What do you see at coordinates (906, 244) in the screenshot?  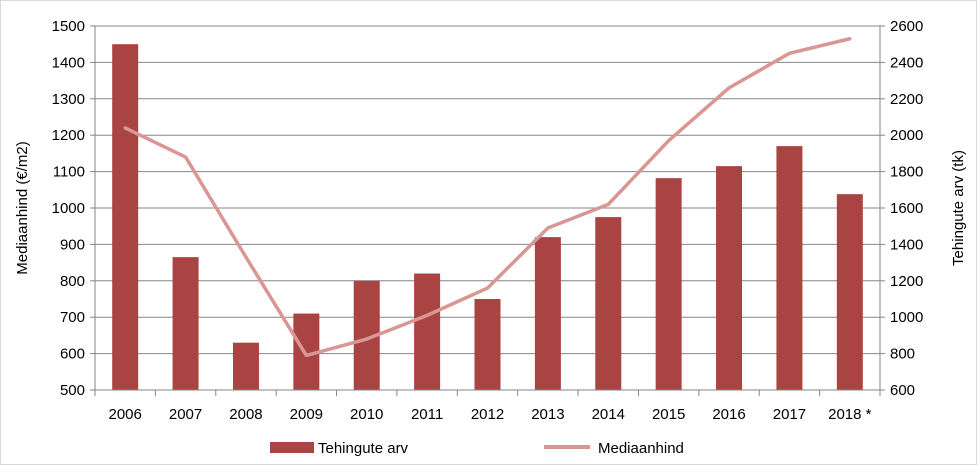 I see `right-tick-label: 1400` at bounding box center [906, 244].